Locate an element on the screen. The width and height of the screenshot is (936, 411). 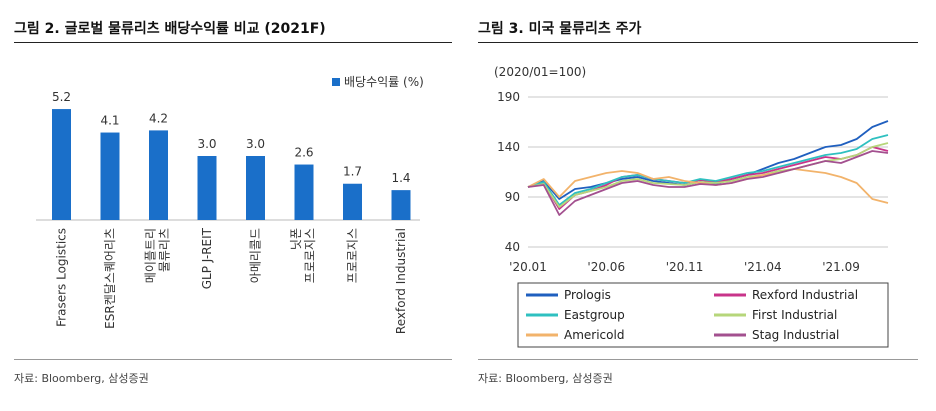
bar-value-label: 1.7 is located at coordinates (352, 172).